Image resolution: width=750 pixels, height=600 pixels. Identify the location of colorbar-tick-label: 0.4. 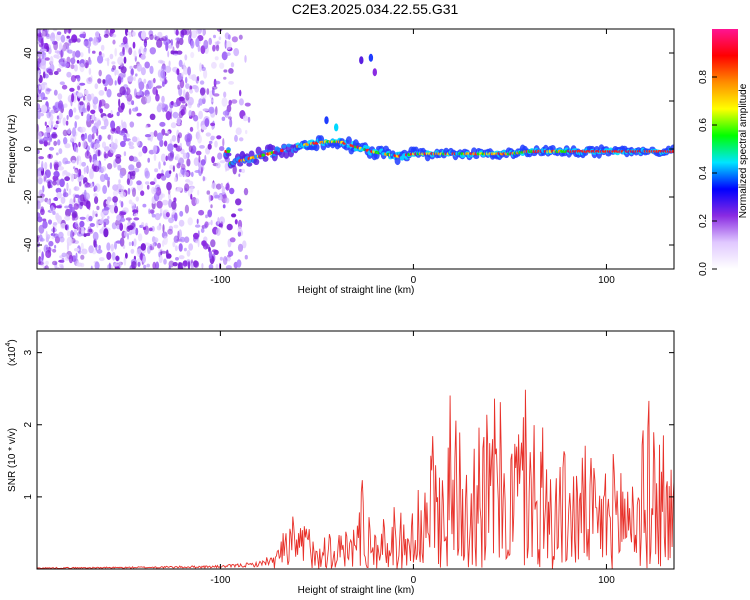
(703, 173).